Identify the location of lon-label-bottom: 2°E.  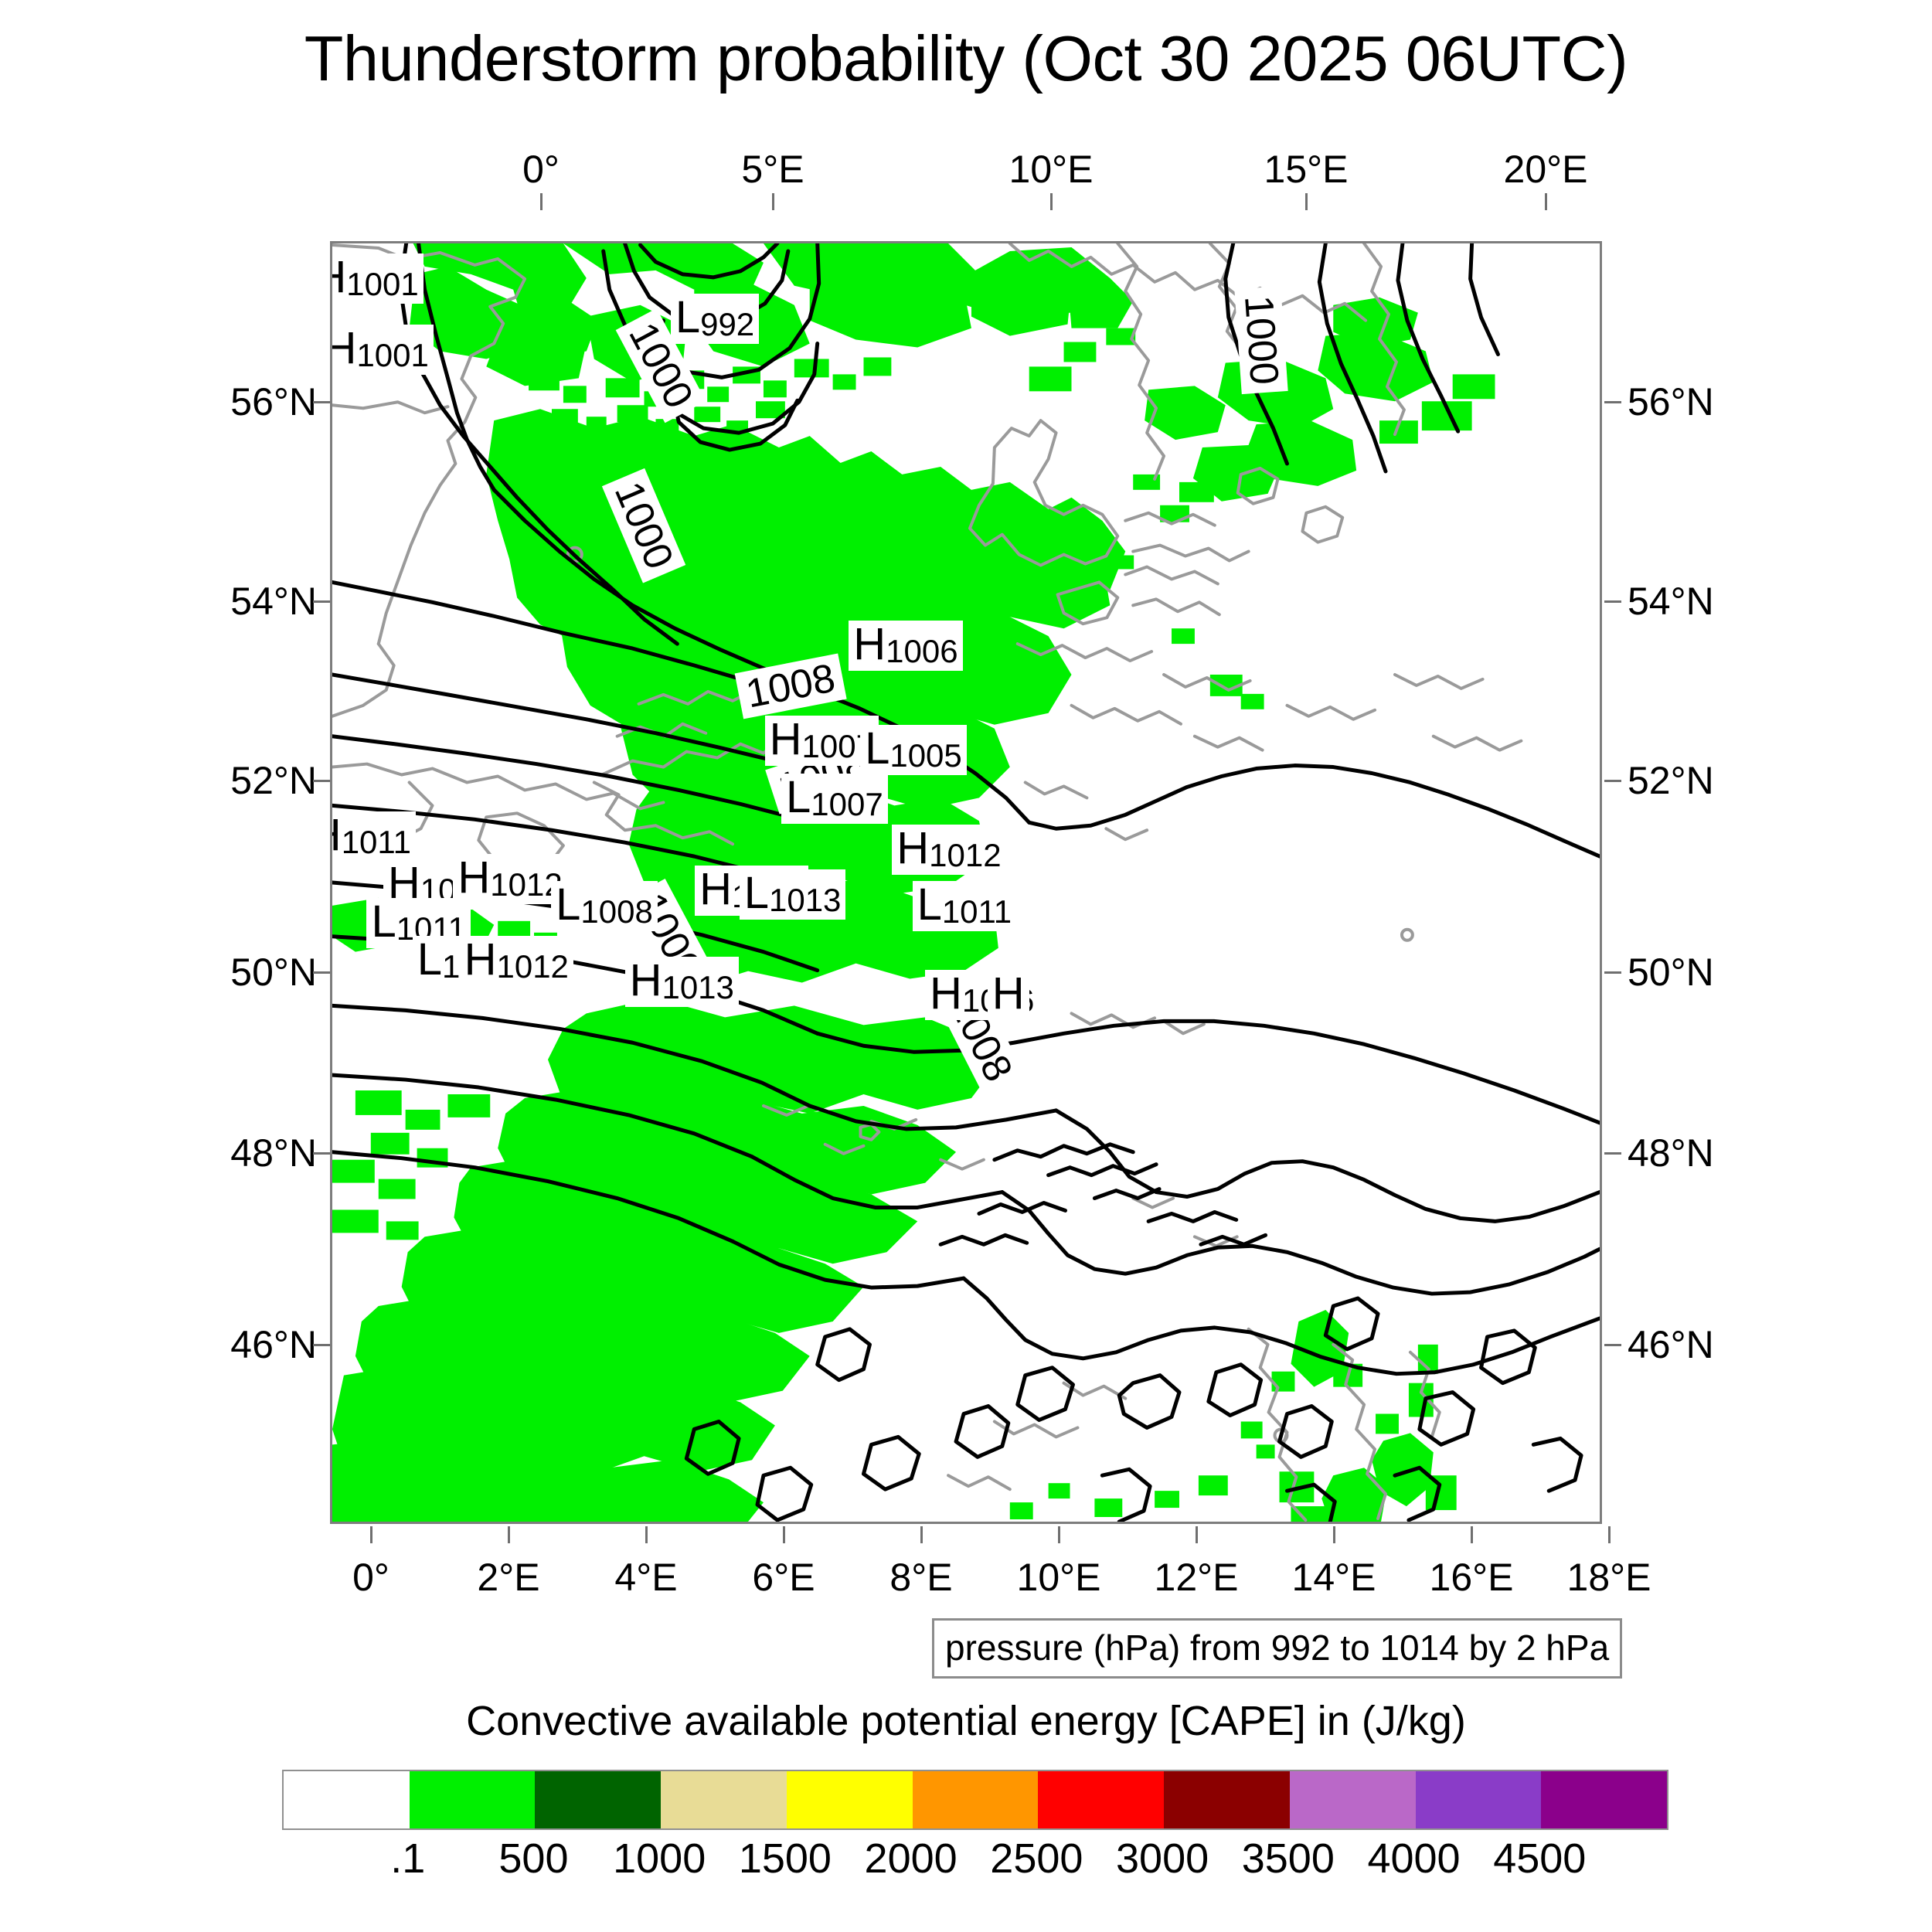
(509, 1577).